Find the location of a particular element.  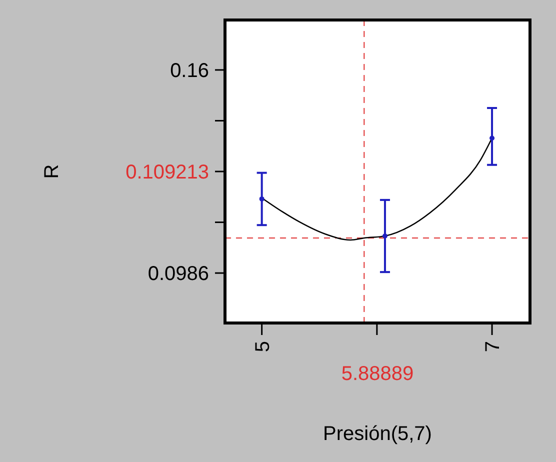

y-axis-title: R is located at coordinates (52, 171).